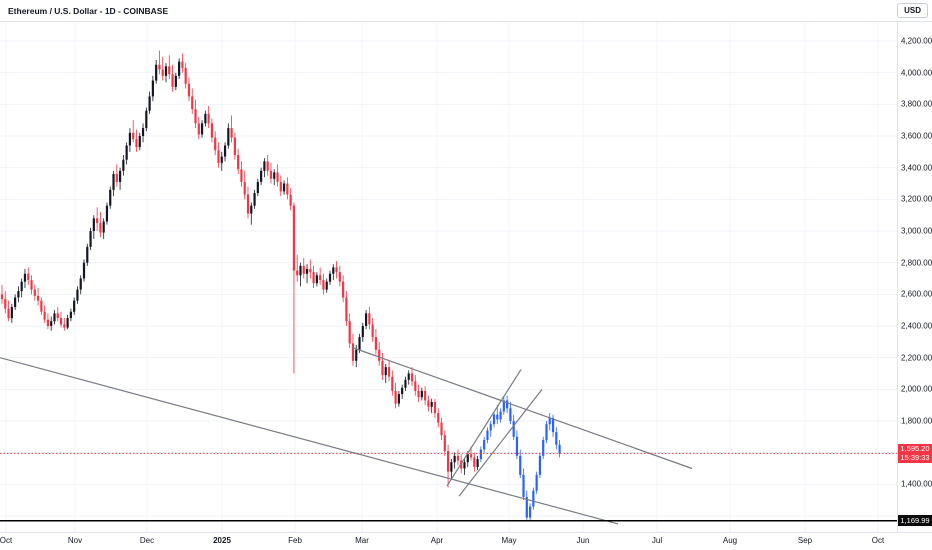  I want to click on price-tick-label: 3,600.00, so click(916, 136).